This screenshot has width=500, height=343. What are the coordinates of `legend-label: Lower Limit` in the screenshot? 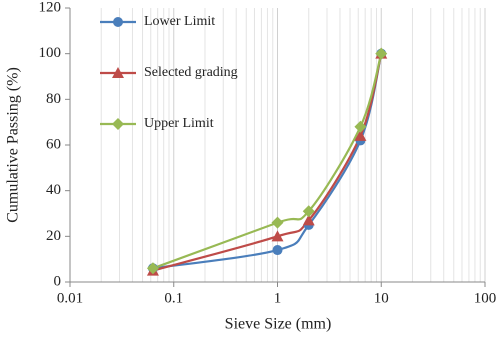 It's located at (179, 21).